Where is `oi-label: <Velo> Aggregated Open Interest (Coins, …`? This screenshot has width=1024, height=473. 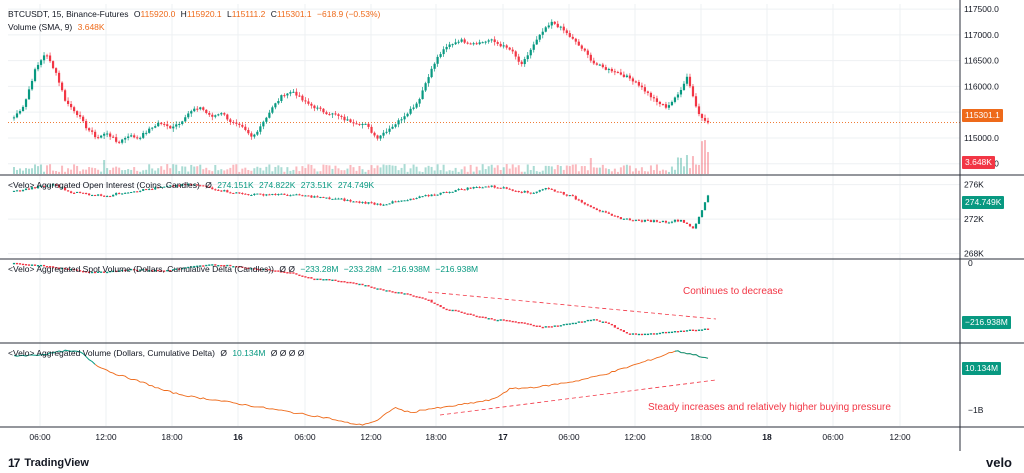 oi-label: <Velo> Aggregated Open Interest (Coins, … is located at coordinates (104, 185).